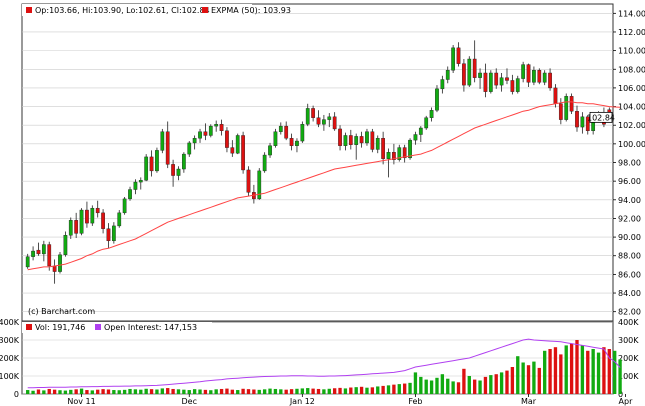 This screenshot has height=406, width=645. Describe the element at coordinates (628, 376) in the screenshot. I see `volume-tick-label-right: 100K` at that location.